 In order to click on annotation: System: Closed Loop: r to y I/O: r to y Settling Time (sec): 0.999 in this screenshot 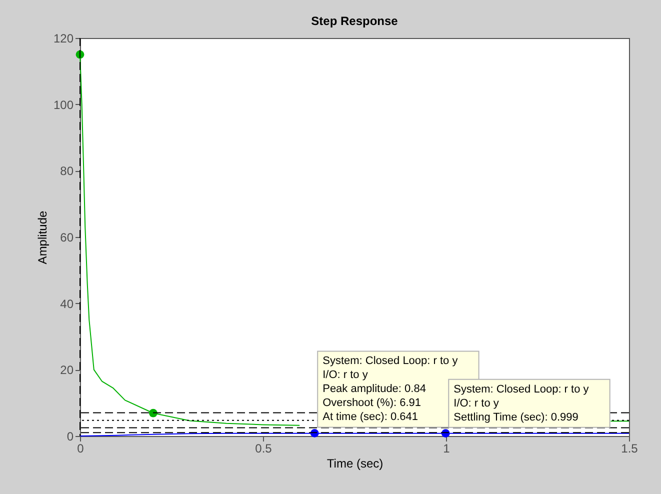, I will do `click(522, 403)`.